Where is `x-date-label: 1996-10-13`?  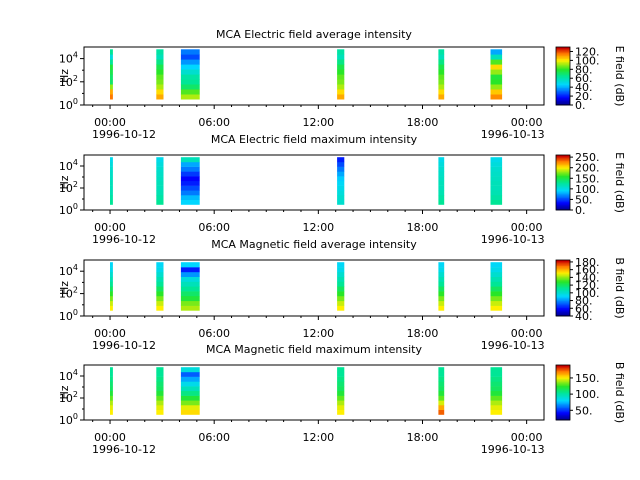
x-date-label: 1996-10-13 is located at coordinates (513, 134).